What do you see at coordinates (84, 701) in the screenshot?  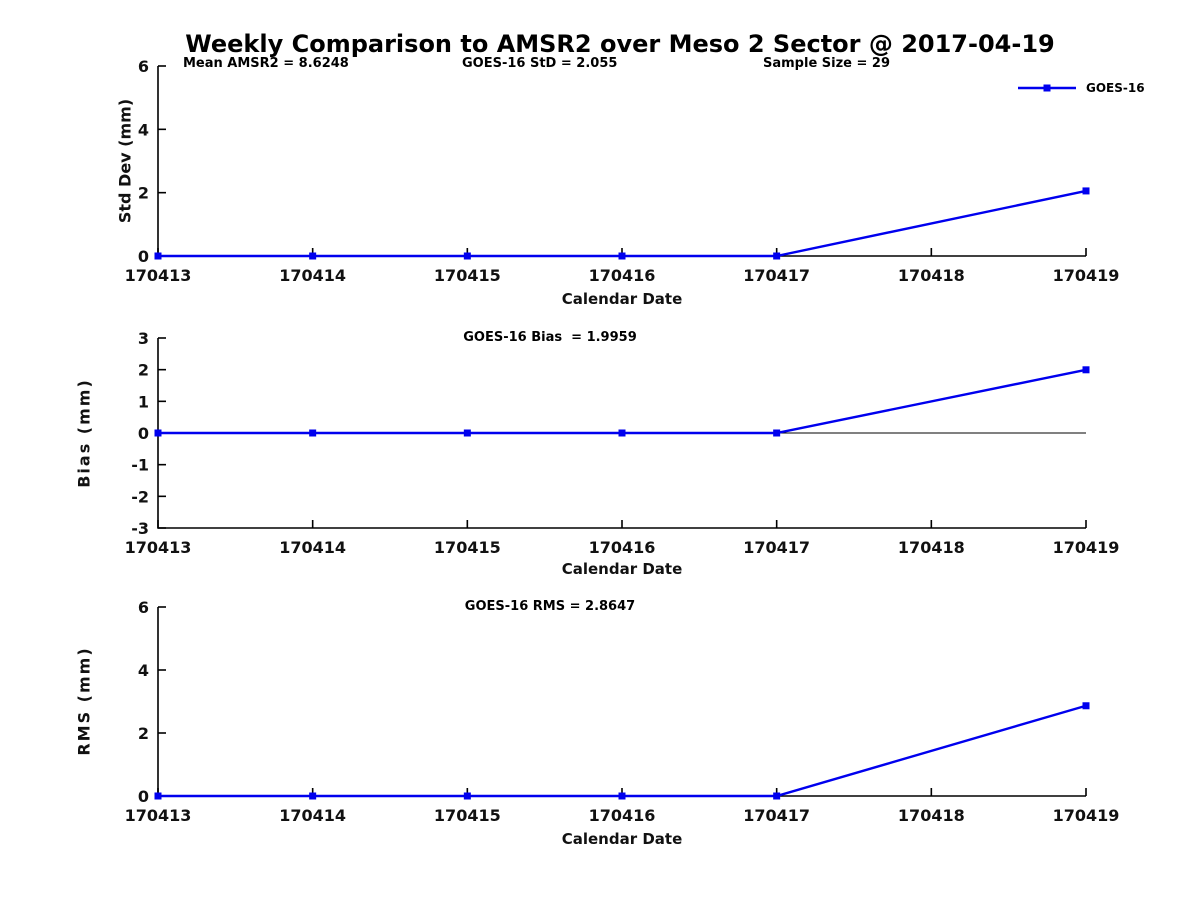 I see `rms-y-axis-label: RMS (mm)` at bounding box center [84, 701].